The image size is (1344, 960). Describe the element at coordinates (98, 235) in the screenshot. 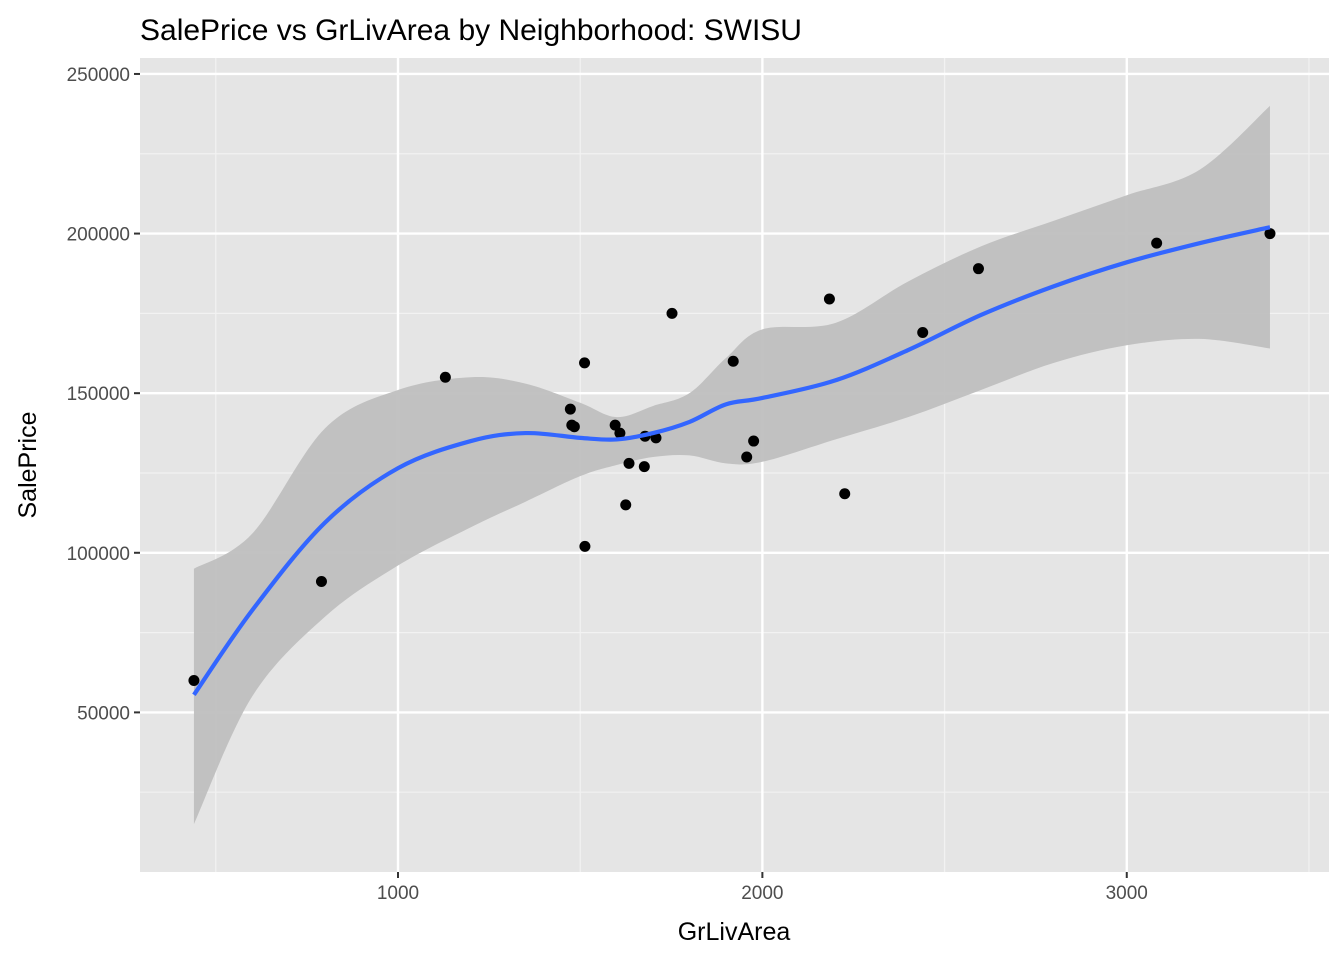

I see `y-tick-label: 200000` at that location.